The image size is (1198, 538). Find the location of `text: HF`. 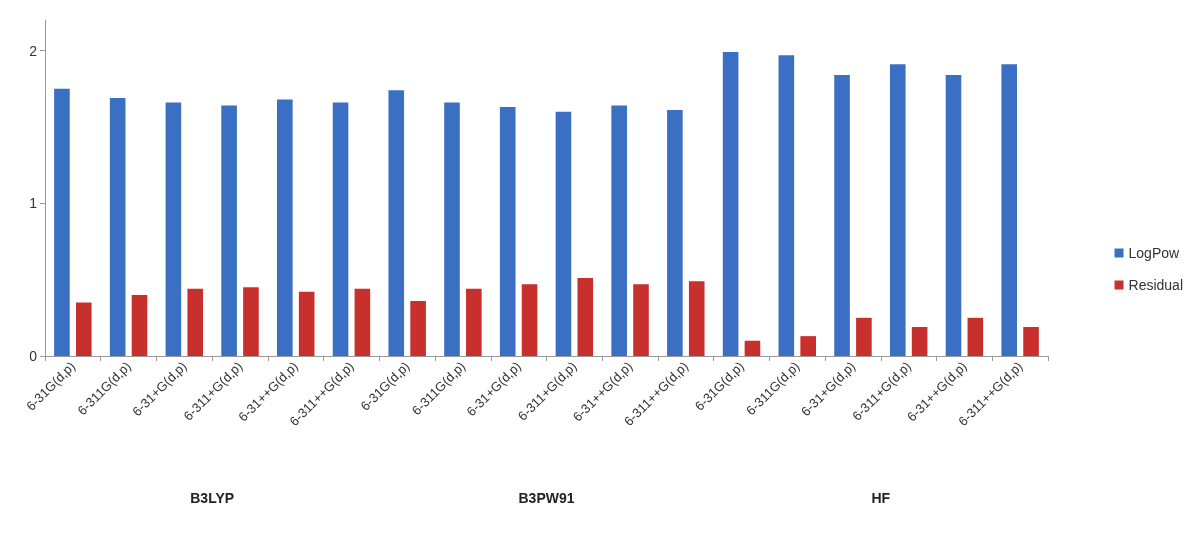

text: HF is located at coordinates (881, 498).